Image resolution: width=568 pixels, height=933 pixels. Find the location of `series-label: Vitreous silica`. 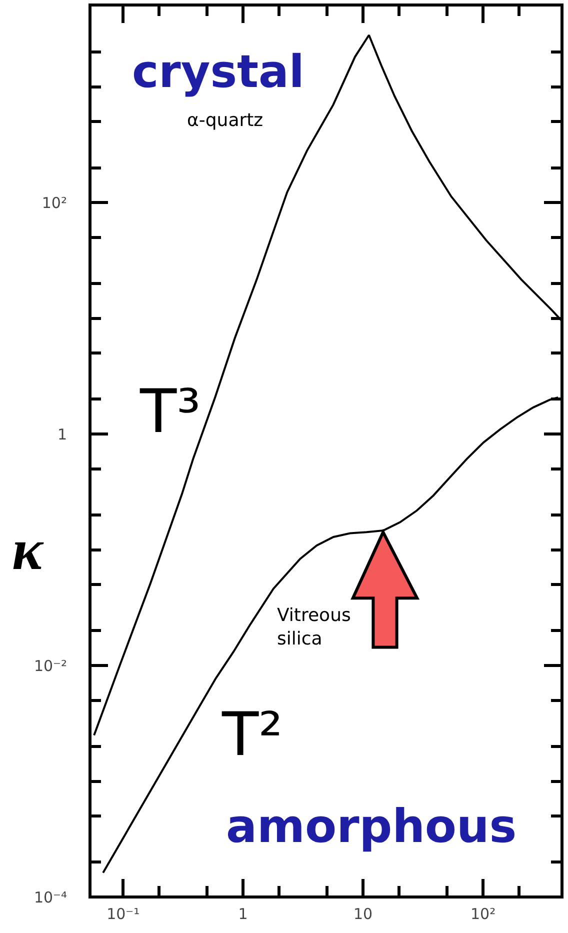

series-label: Vitreous silica is located at coordinates (314, 627).